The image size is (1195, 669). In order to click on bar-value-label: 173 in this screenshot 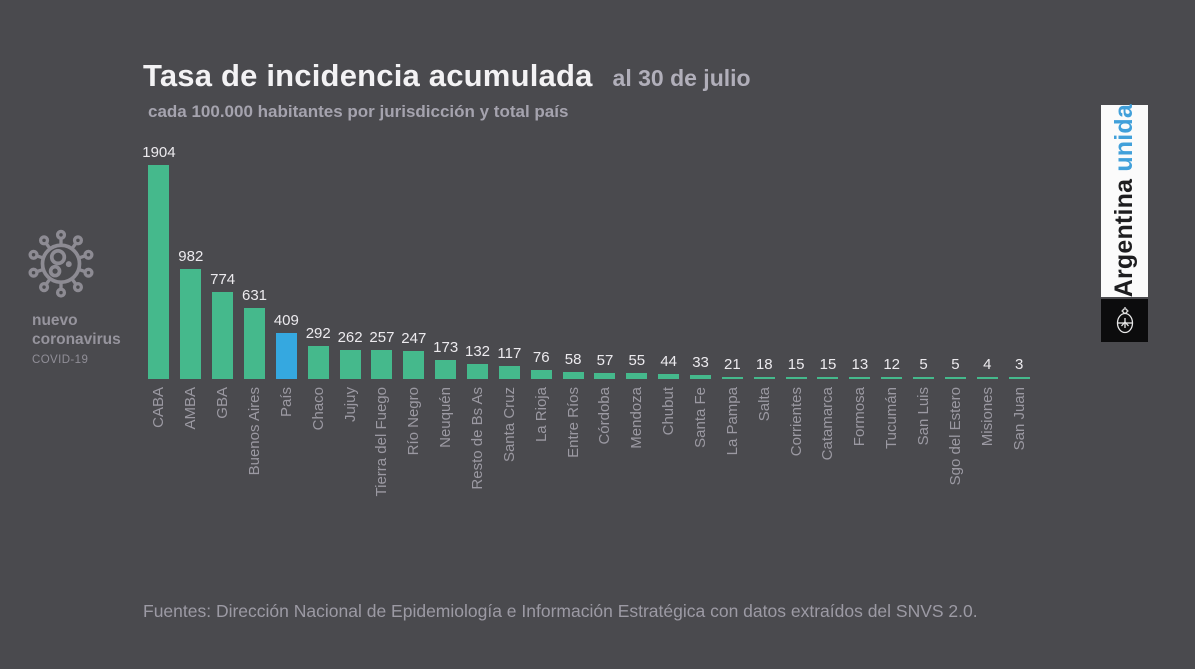, I will do `click(446, 347)`.